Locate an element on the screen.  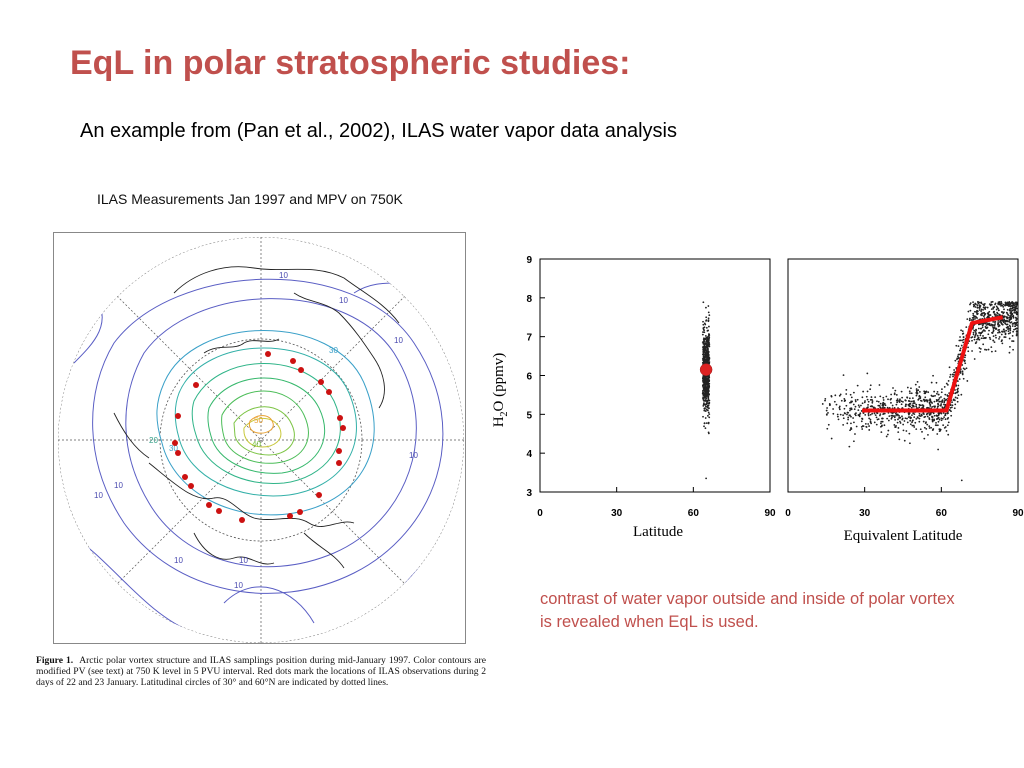
chart2-fit-line is located at coordinates (933, 364).